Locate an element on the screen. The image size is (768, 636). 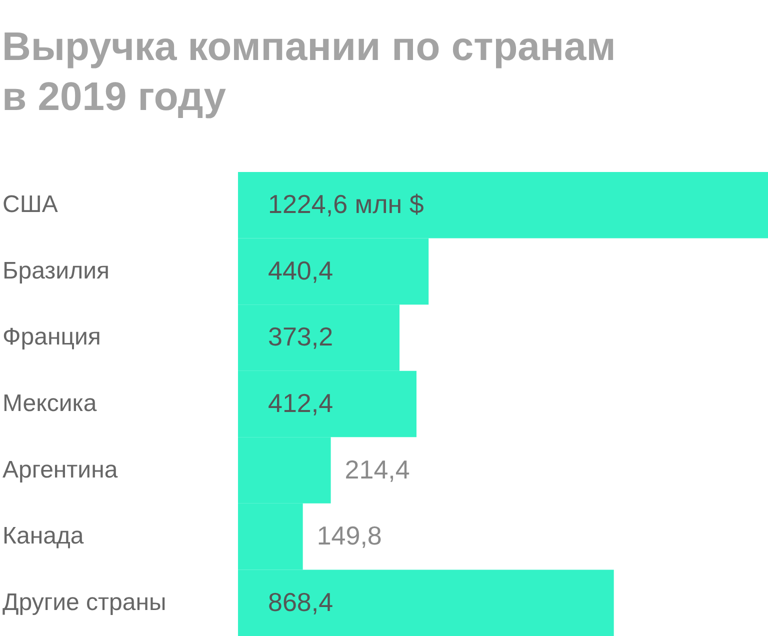
y-tick-label: Франция is located at coordinates (51, 337).